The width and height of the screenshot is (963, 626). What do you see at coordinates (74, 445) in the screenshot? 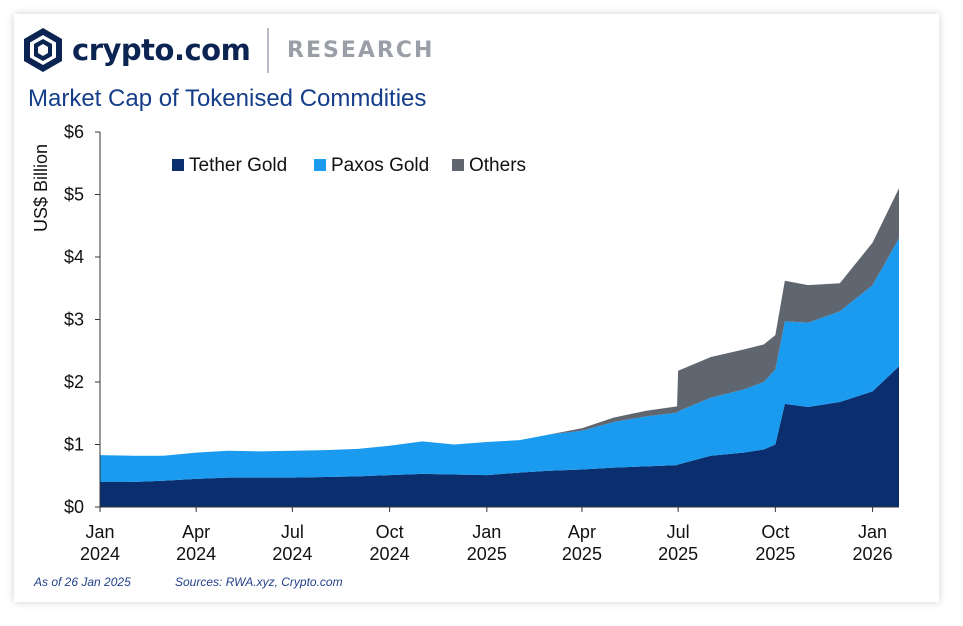
I see `y-tick-label: $1` at bounding box center [74, 445].